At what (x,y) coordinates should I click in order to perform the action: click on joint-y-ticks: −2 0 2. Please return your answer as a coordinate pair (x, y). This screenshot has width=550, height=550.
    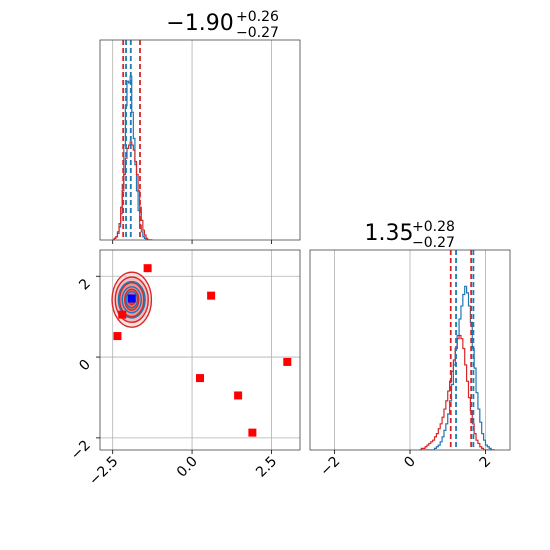
    Looking at the image, I should click on (84, 369).